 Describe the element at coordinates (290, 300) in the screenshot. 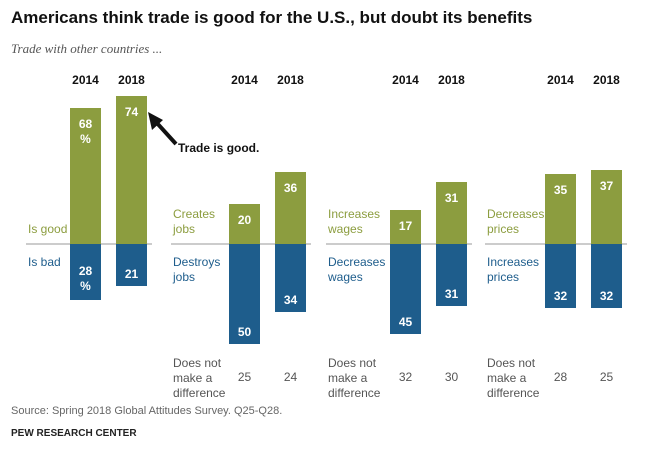

I see `value-label: 34` at that location.